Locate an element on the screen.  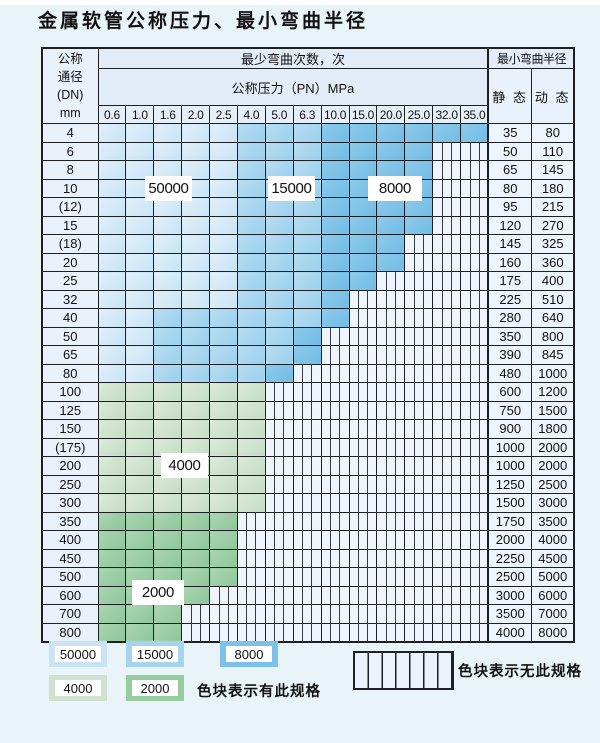
table-row: 40 280 640 is located at coordinates (308, 318).